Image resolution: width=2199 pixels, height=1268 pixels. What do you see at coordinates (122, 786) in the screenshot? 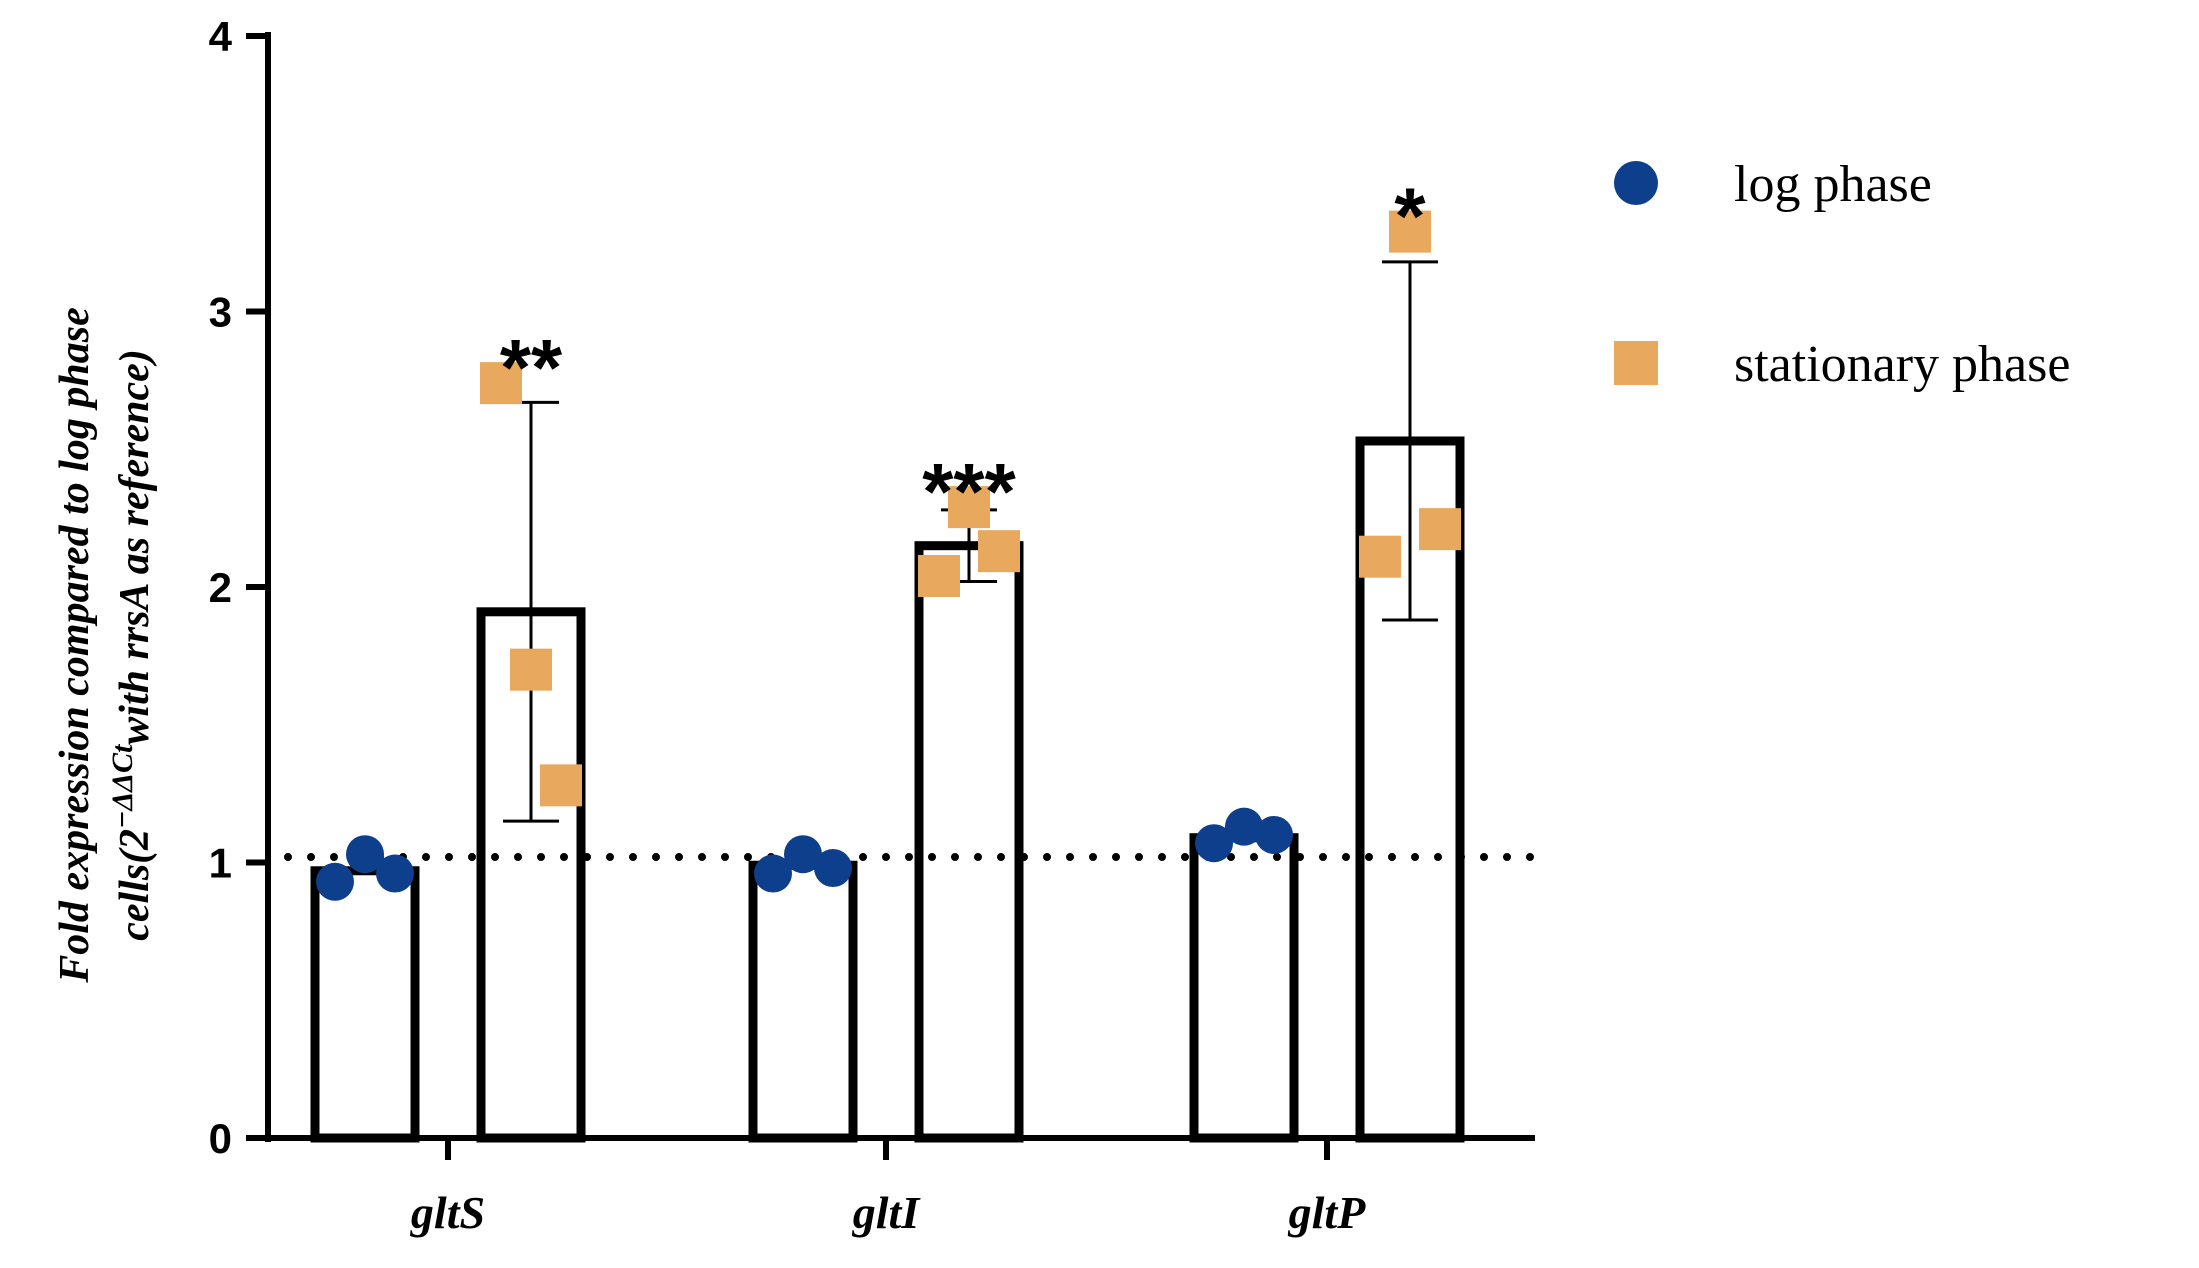
I see `y-axis-title-superscript: −ΔΔCt` at bounding box center [122, 786].